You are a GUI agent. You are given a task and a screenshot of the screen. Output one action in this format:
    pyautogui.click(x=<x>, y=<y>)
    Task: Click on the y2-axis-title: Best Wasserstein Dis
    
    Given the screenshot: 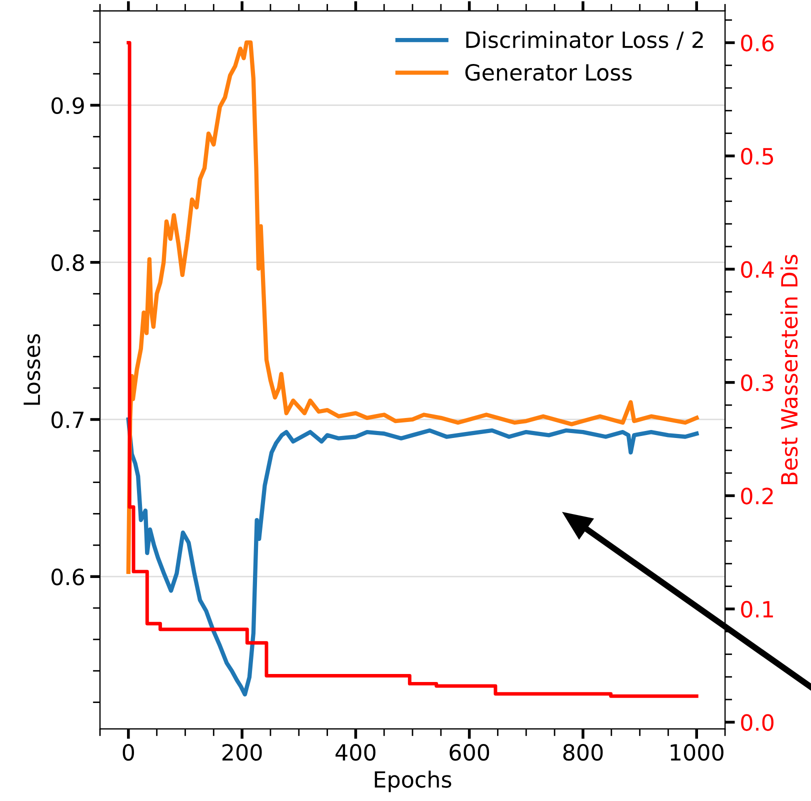 What is the action you would take?
    pyautogui.click(x=789, y=369)
    